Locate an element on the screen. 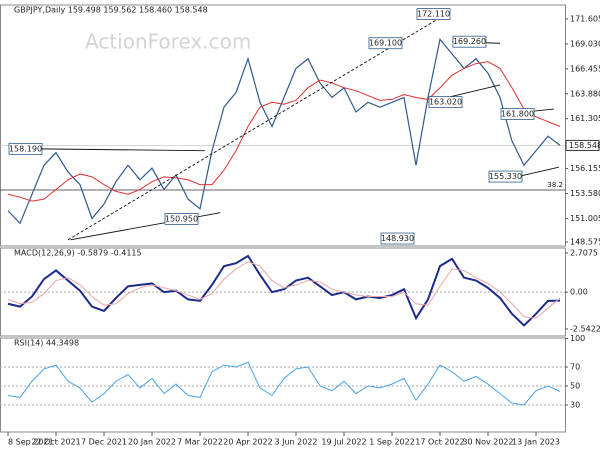 Image resolution: width=600 pixels, height=450 pixels. y-tick-label: 156.155 is located at coordinates (585, 168).